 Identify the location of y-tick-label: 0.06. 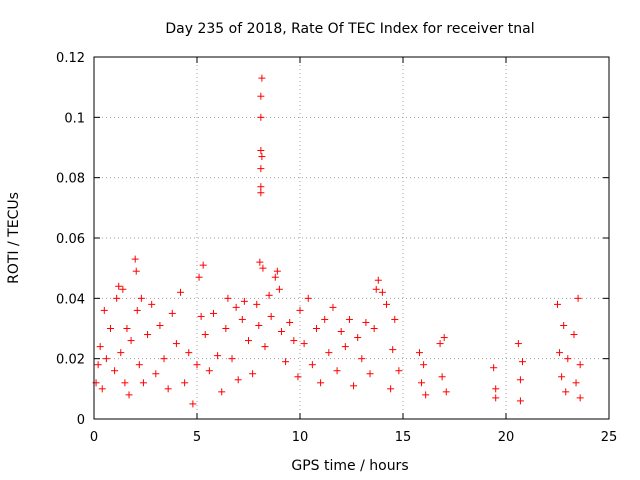
(70, 239).